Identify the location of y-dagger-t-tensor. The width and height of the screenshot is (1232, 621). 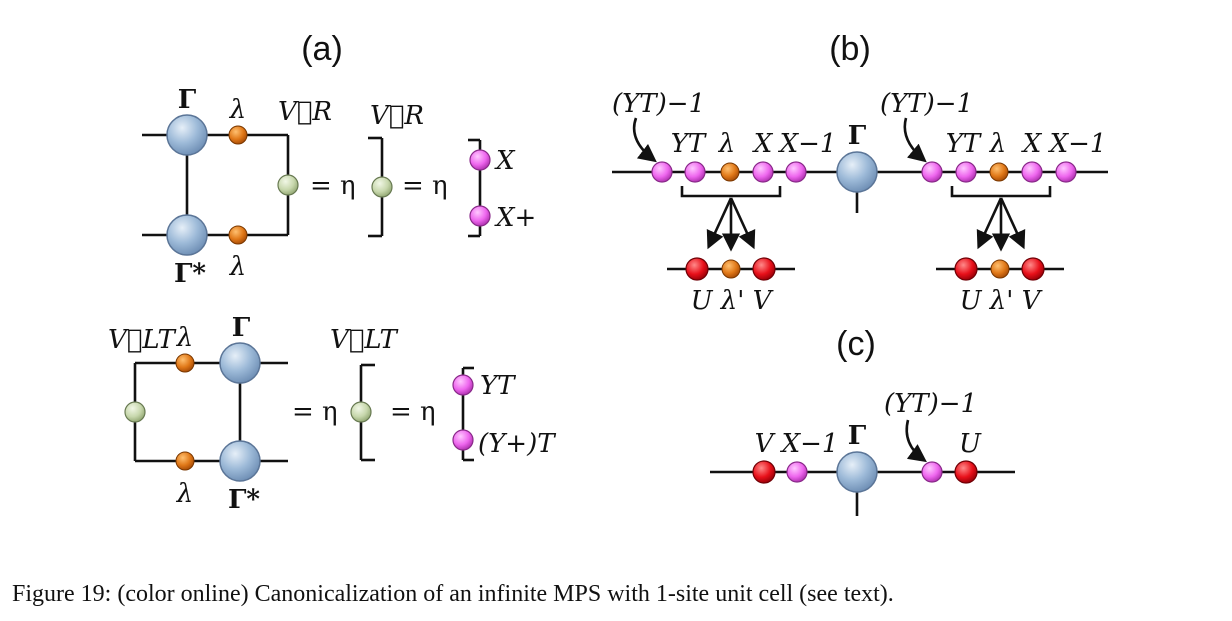
(463, 440).